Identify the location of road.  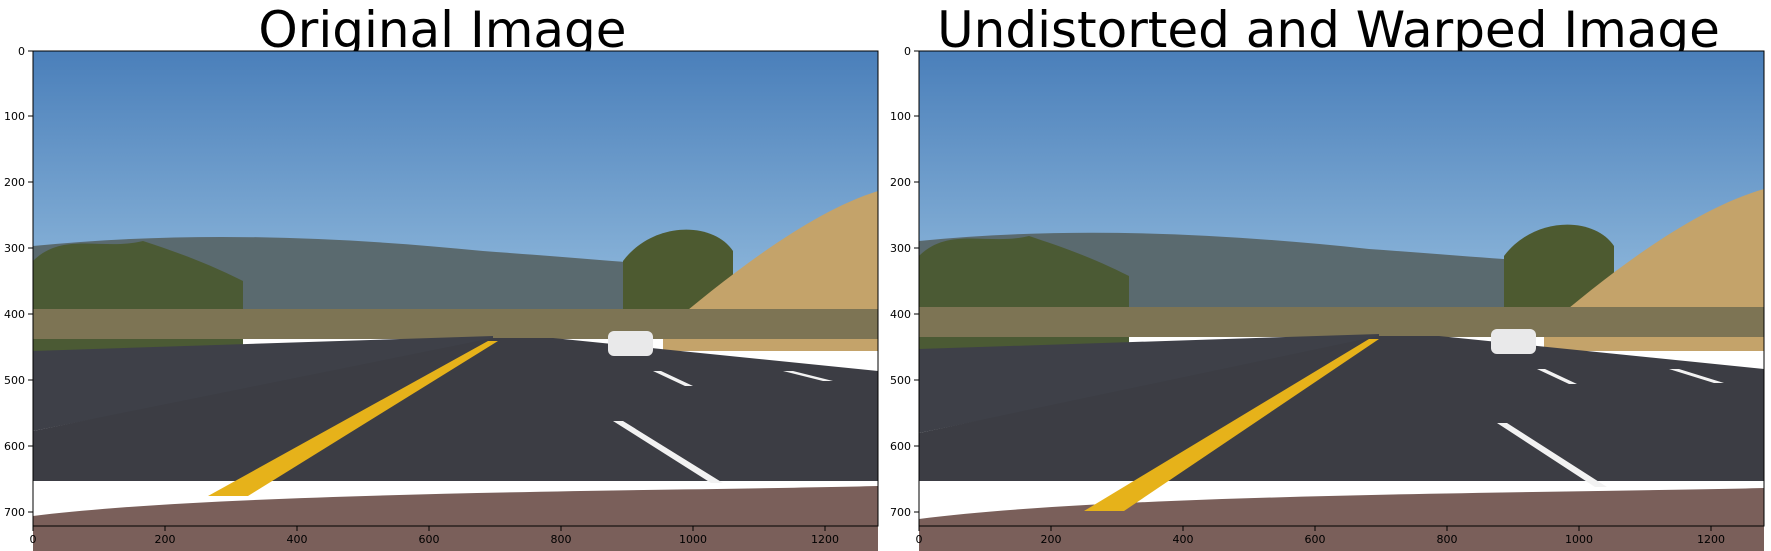
(1341, 408).